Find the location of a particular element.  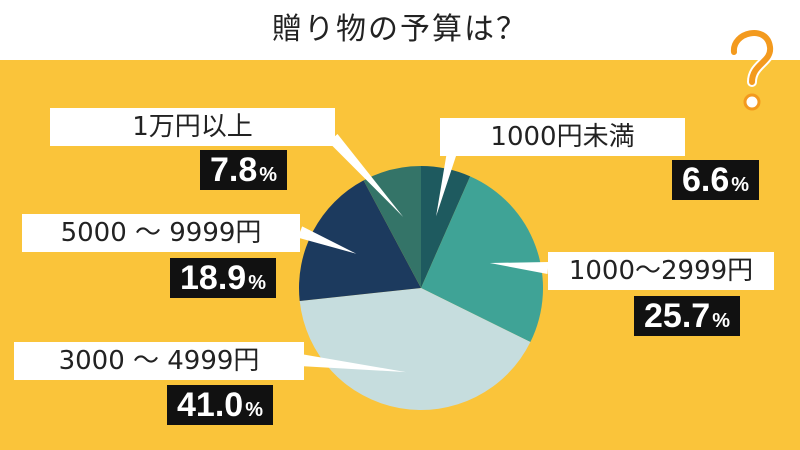

slice-percent: 25.7% is located at coordinates (687, 316).